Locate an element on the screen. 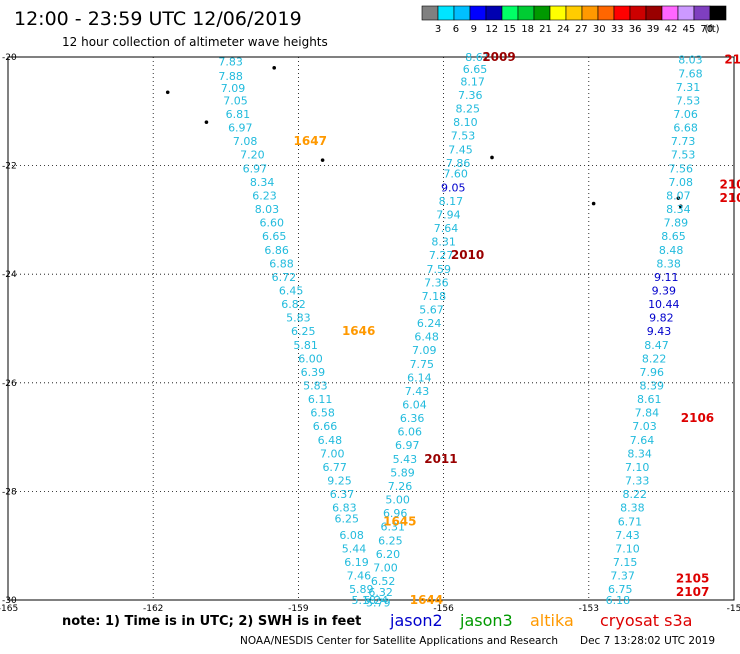  wave-height-value: 6.37 is located at coordinates (342, 494).